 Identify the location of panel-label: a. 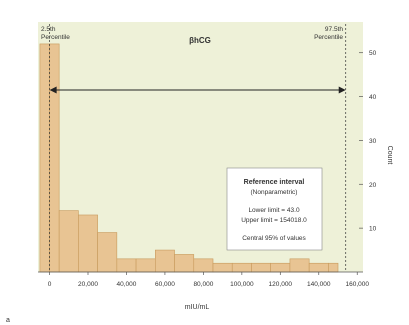
(8, 320).